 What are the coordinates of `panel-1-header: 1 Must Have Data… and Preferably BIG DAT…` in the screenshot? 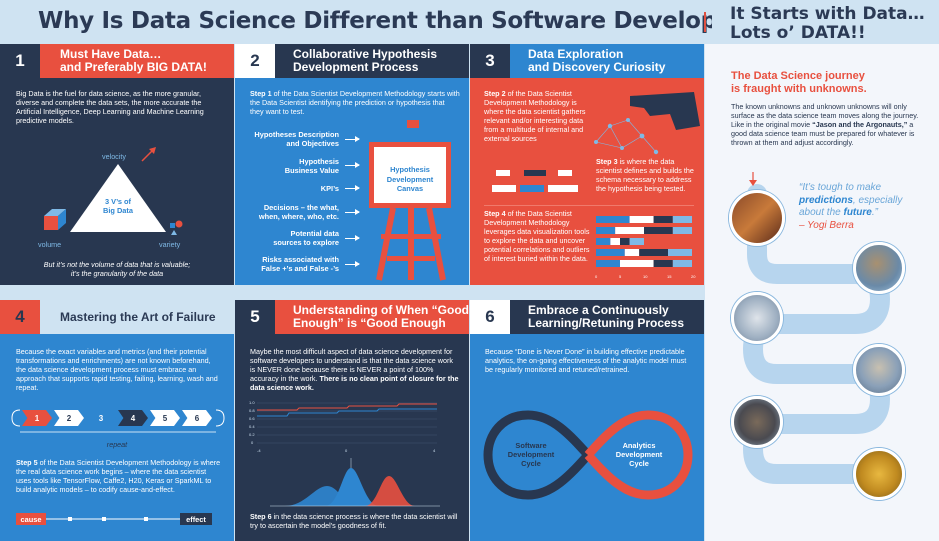 It's located at (117, 61).